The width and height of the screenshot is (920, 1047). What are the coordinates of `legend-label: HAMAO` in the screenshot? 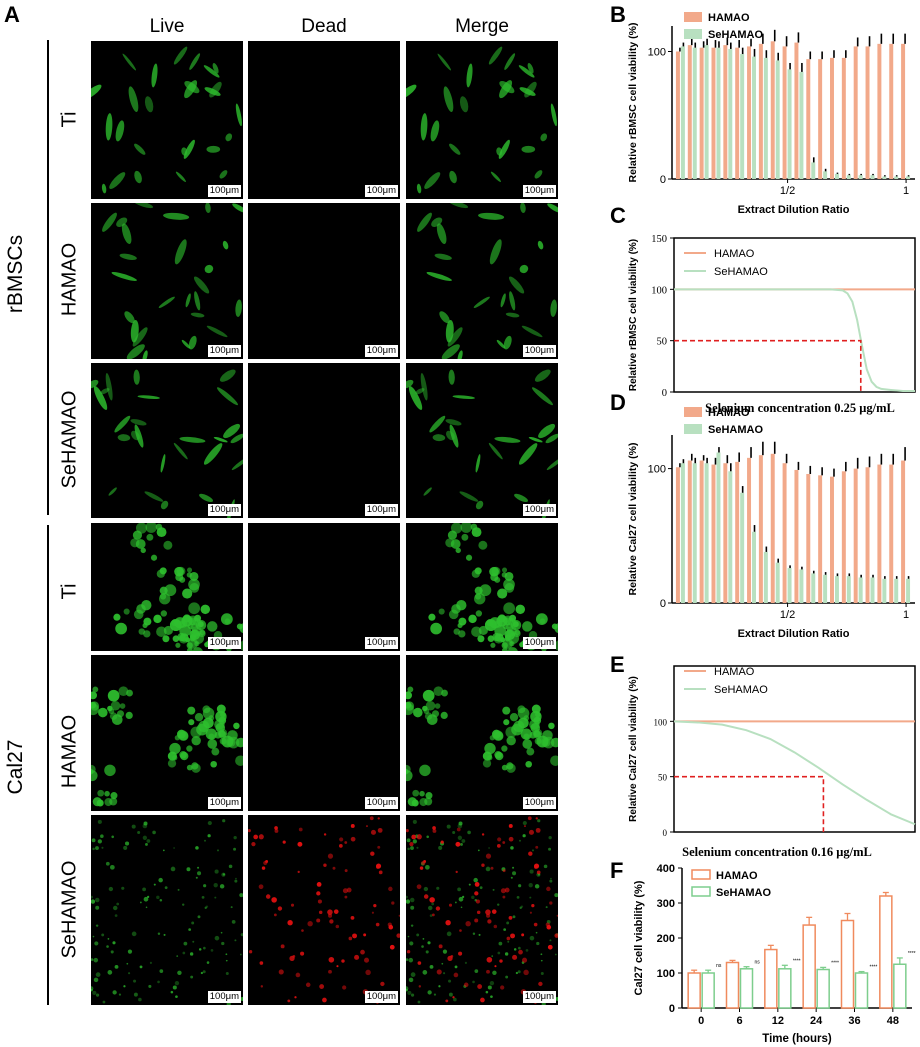 It's located at (734, 672).